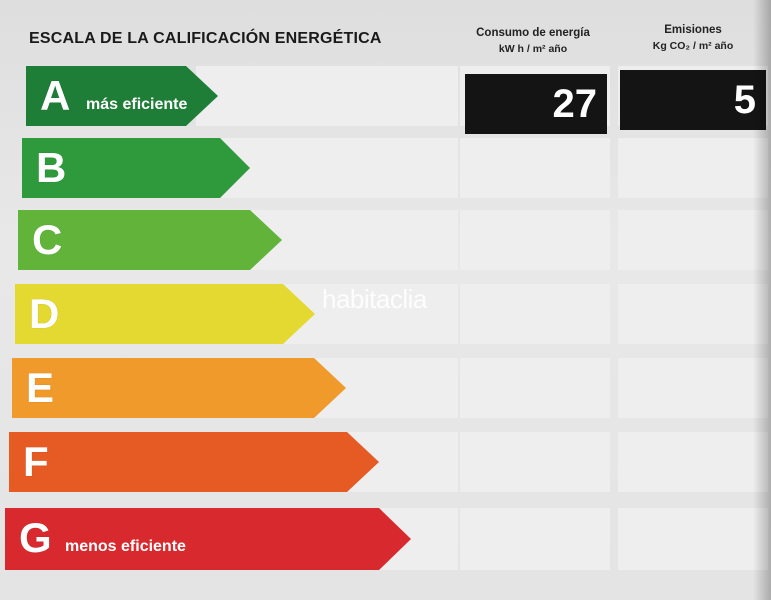  Describe the element at coordinates (125, 546) in the screenshot. I see `bar-note: menos eficiente` at that location.